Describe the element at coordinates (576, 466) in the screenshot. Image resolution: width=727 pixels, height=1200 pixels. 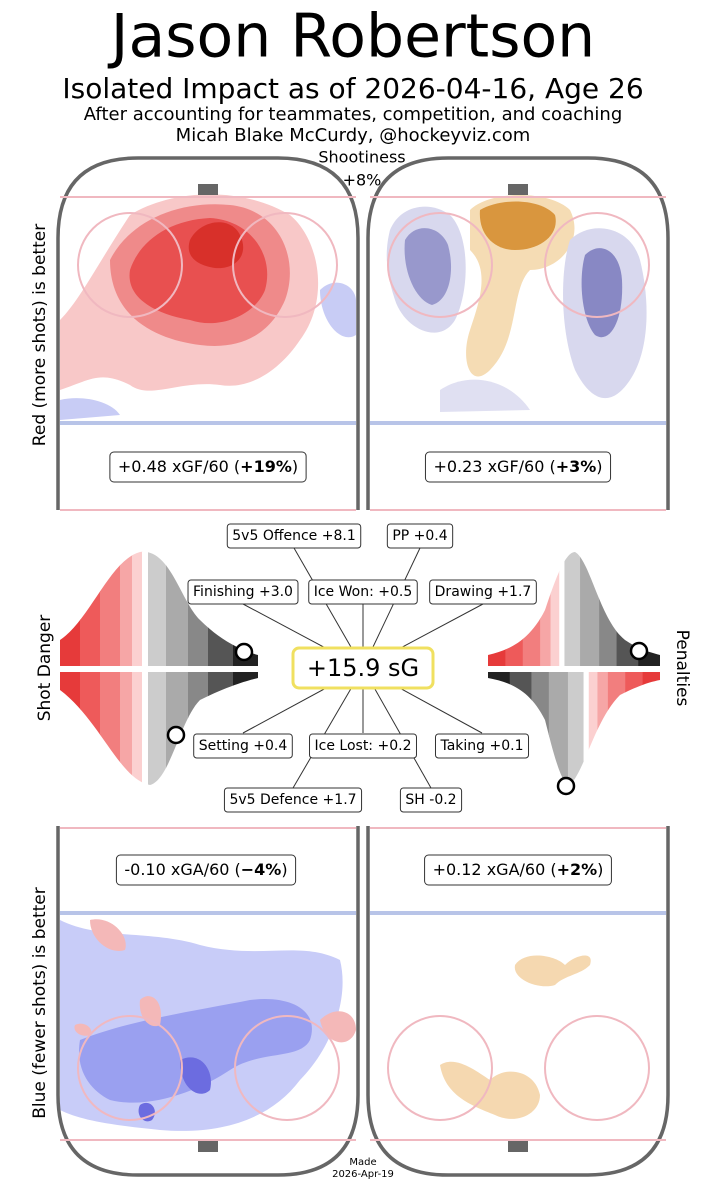
I see `stat-bold: +3%` at that location.